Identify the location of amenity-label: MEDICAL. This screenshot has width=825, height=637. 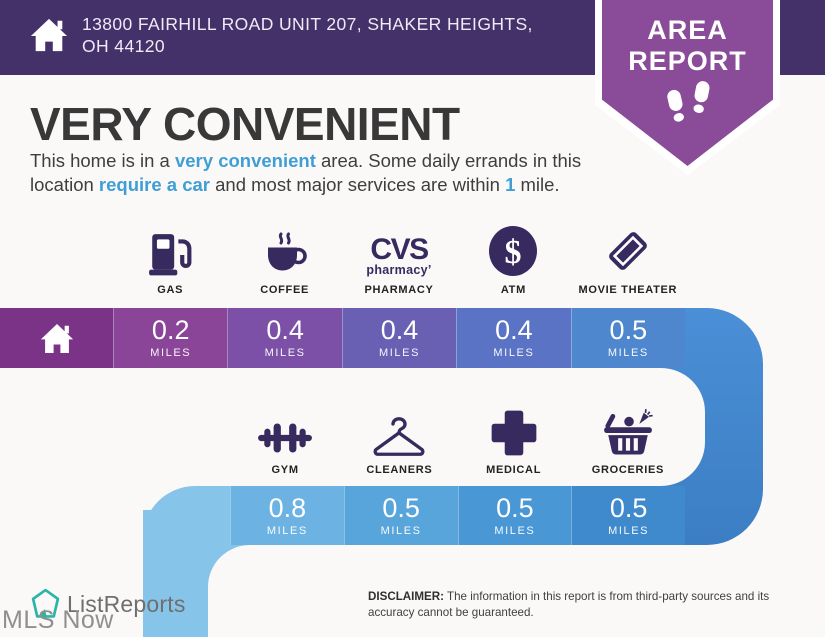
(514, 470).